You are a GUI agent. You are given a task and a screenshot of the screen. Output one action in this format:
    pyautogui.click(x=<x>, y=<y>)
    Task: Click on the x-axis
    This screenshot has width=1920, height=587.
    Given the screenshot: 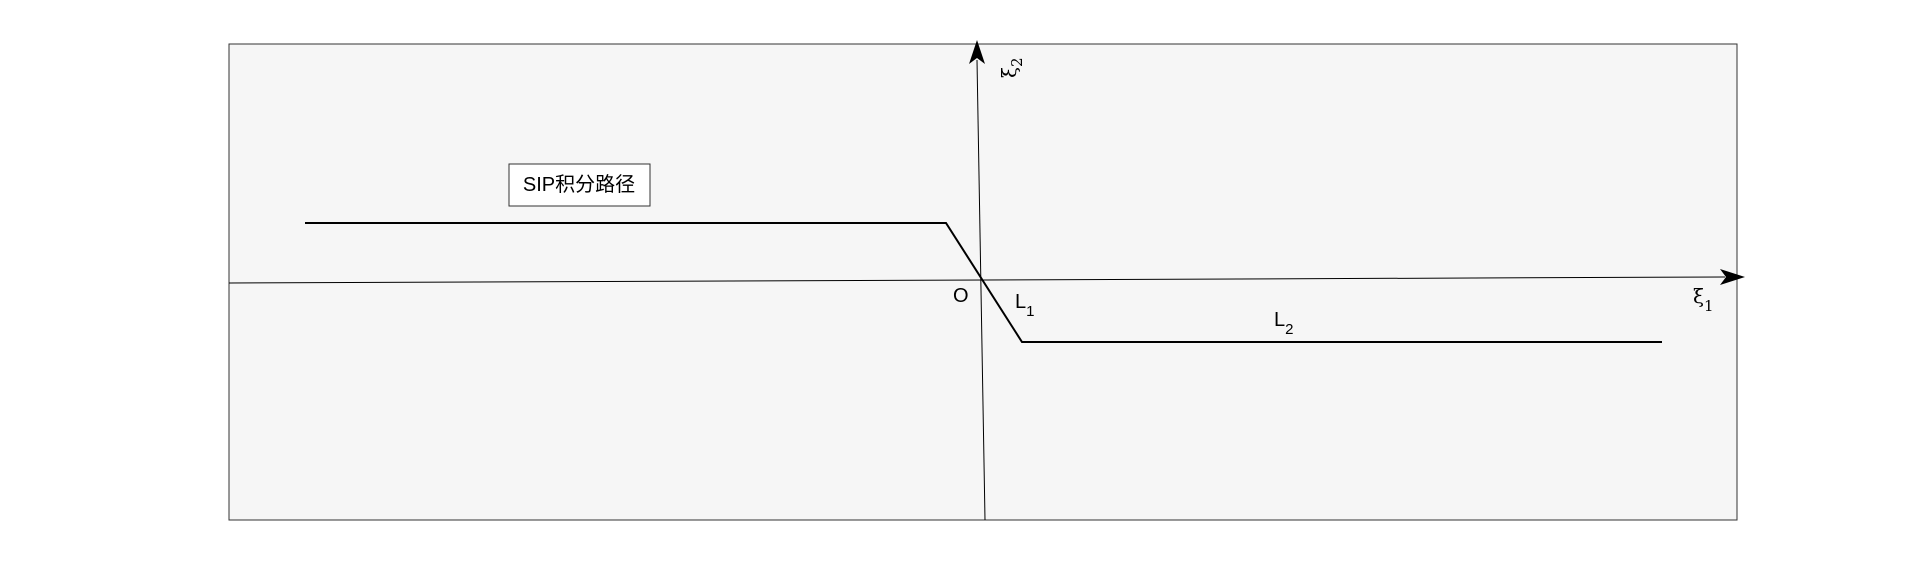 What is the action you would take?
    pyautogui.click(x=977, y=280)
    